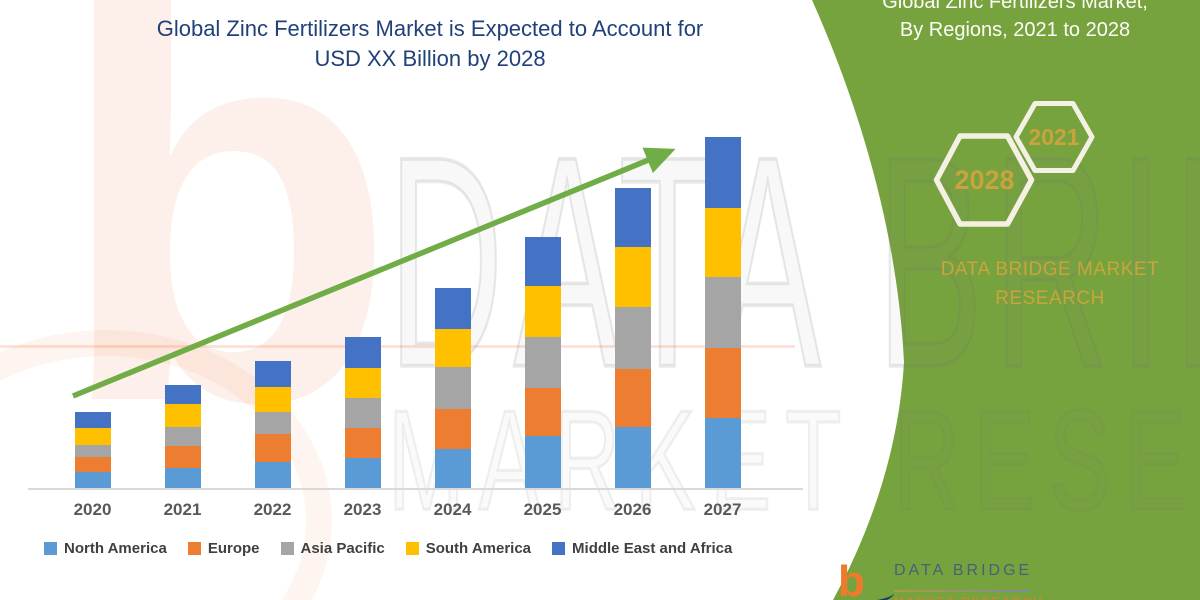 This screenshot has height=600, width=1200. Describe the element at coordinates (963, 570) in the screenshot. I see `logo-company-name: DATA BRIDGE` at that location.